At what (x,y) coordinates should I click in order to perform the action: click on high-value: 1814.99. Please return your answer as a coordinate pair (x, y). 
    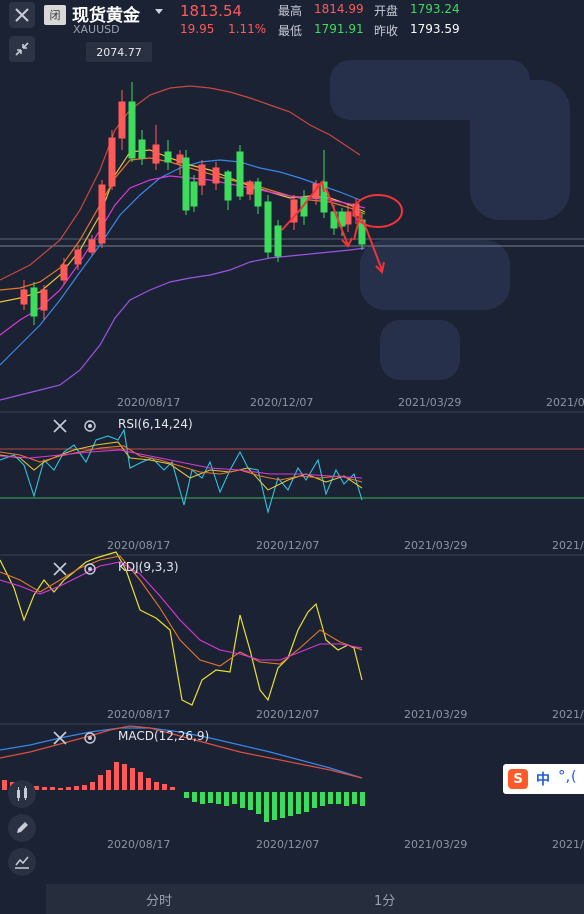
    Looking at the image, I should click on (339, 9).